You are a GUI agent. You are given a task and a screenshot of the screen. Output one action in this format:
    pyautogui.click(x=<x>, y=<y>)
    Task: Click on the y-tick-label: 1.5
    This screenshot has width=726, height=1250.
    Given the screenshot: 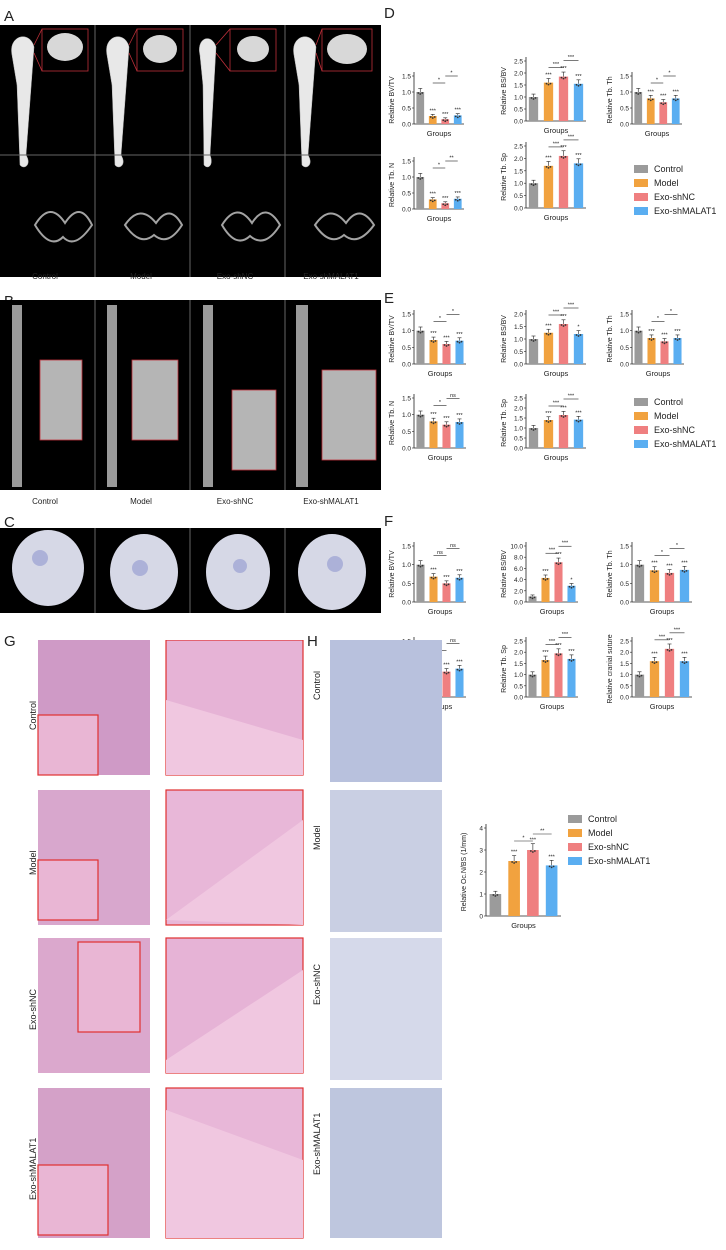 What is the action you would take?
    pyautogui.click(x=406, y=399)
    